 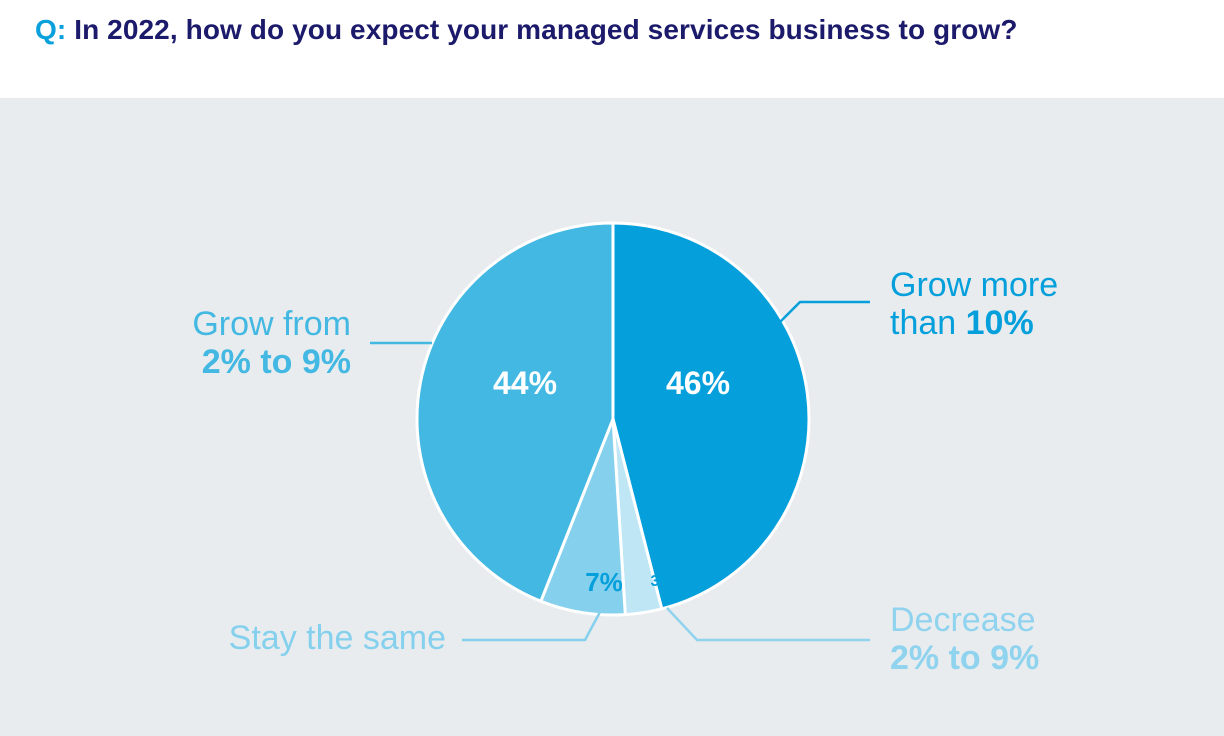 I want to click on data-label-stay_same: 7%, so click(x=604, y=582).